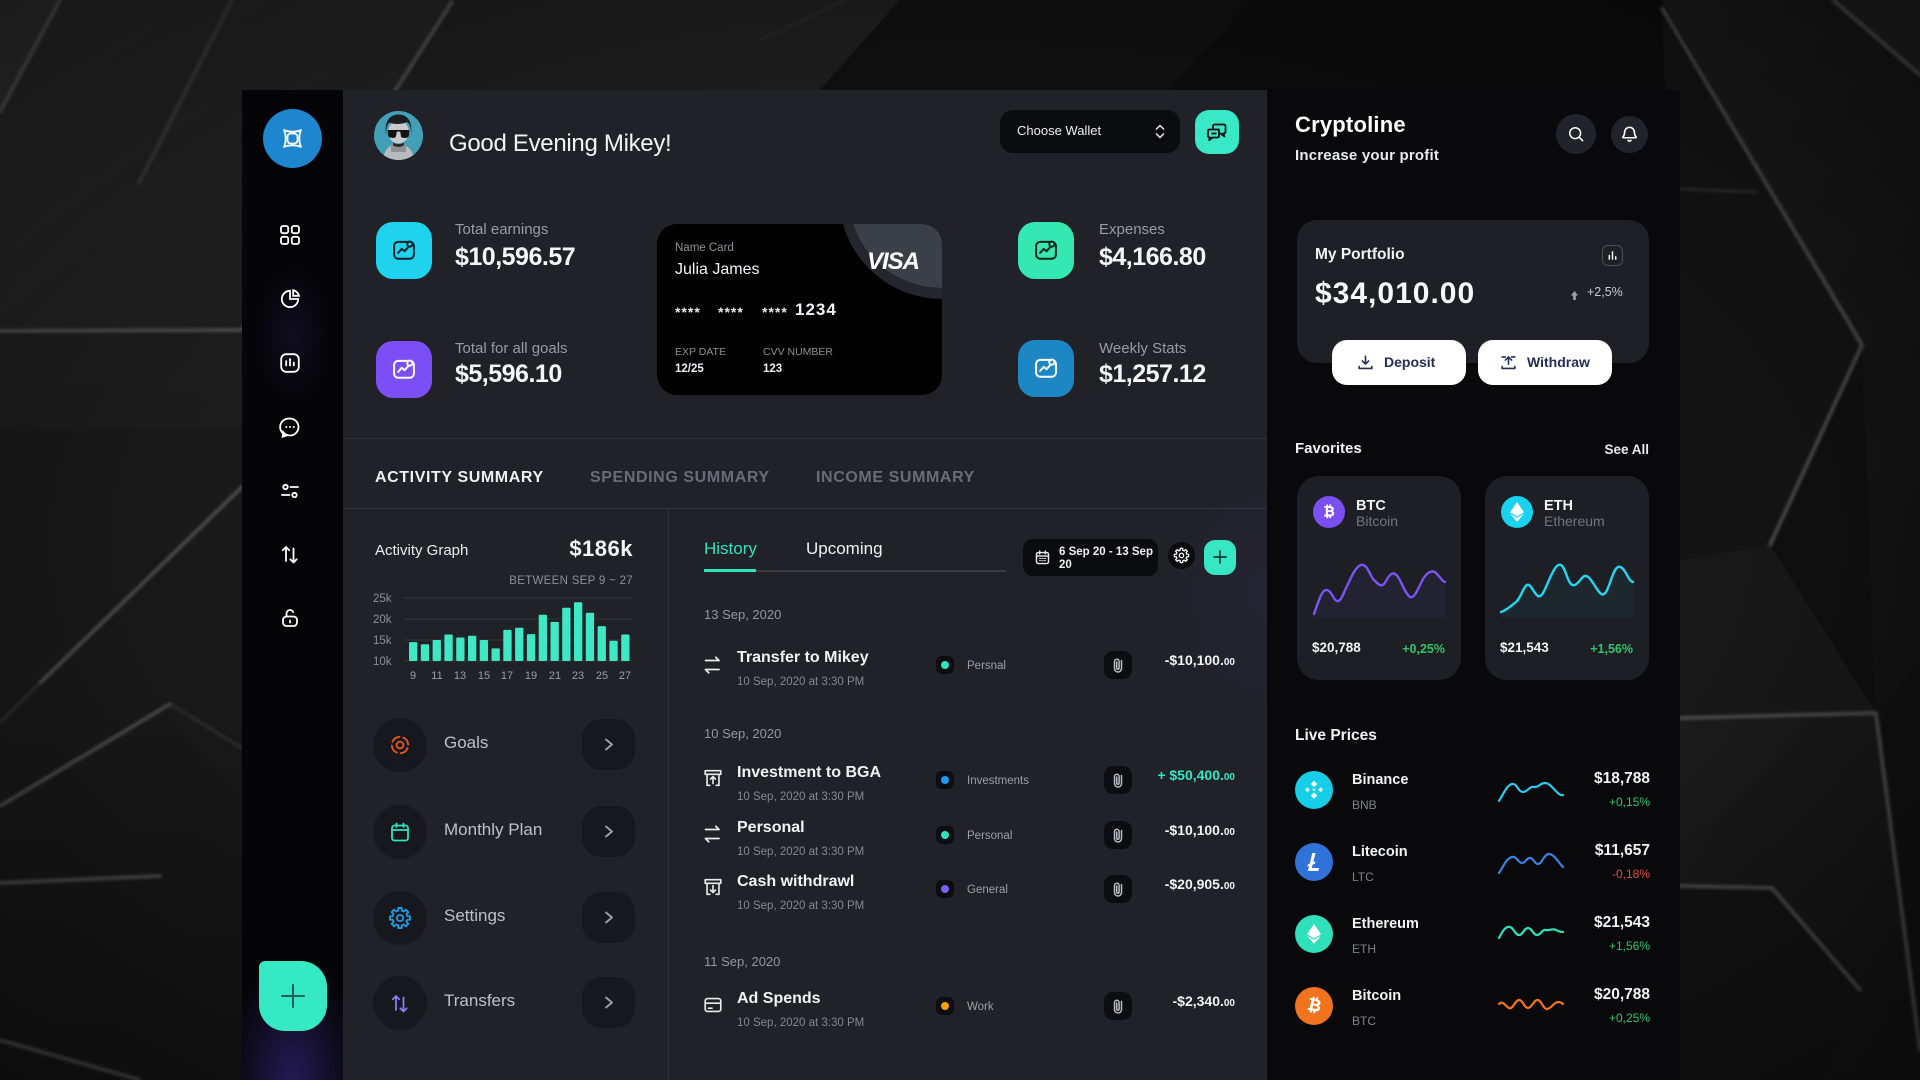  What do you see at coordinates (602, 676) in the screenshot?
I see `svg-text: 25` at bounding box center [602, 676].